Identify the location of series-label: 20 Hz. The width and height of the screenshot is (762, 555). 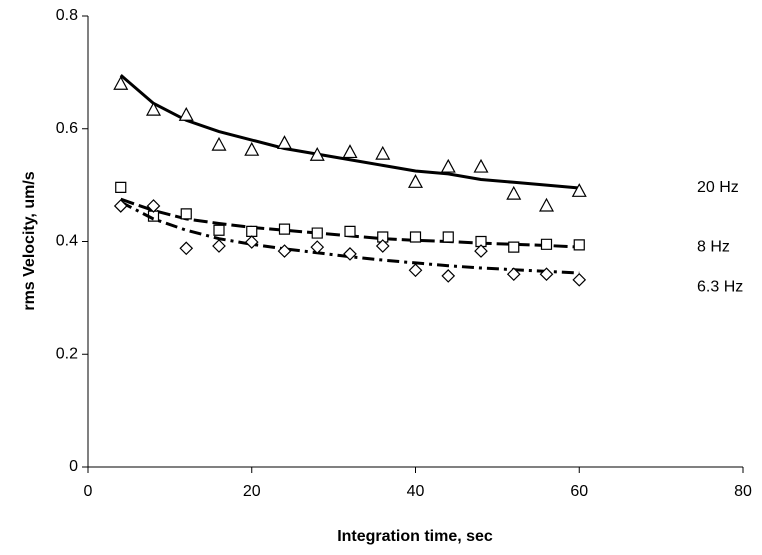
(718, 187).